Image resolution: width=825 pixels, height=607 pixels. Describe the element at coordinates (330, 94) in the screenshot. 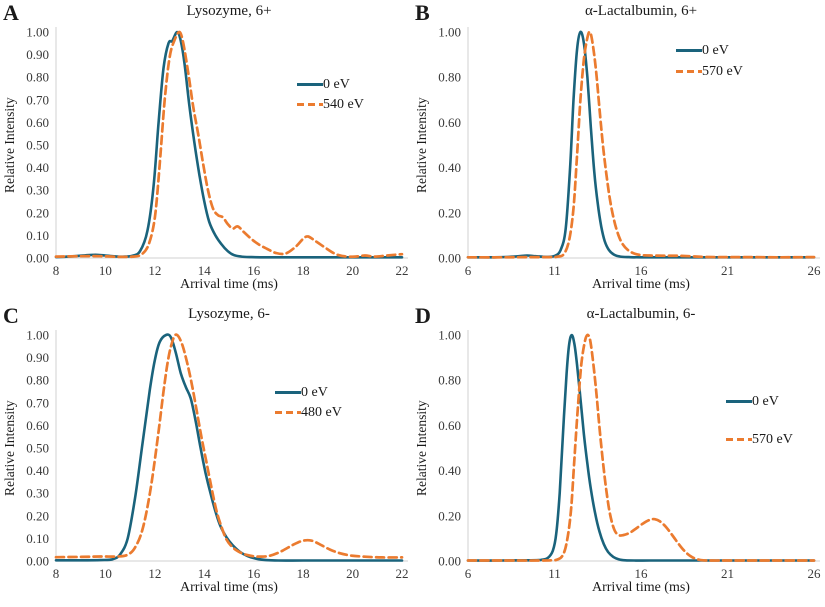

I see `legend: 0 eV 540 eV` at that location.